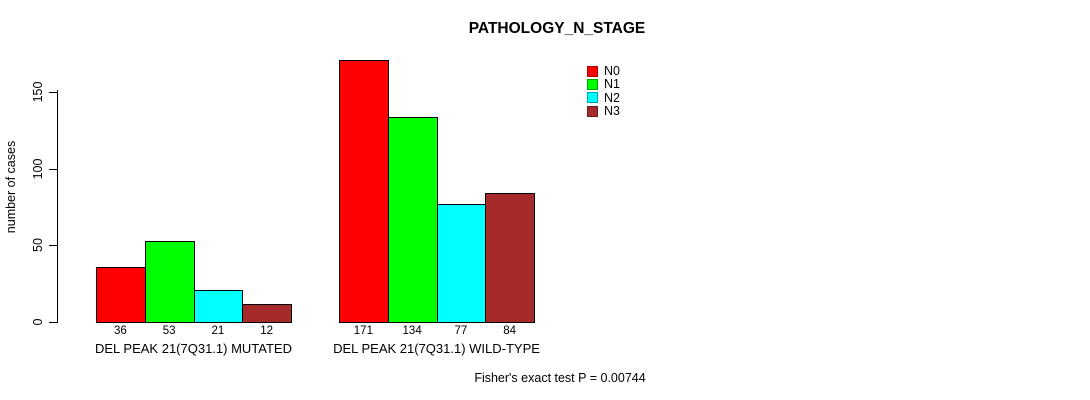 The image size is (1090, 400). I want to click on group-label: DEL PEAK 21(7Q31.1) MUTATED, so click(193, 348).